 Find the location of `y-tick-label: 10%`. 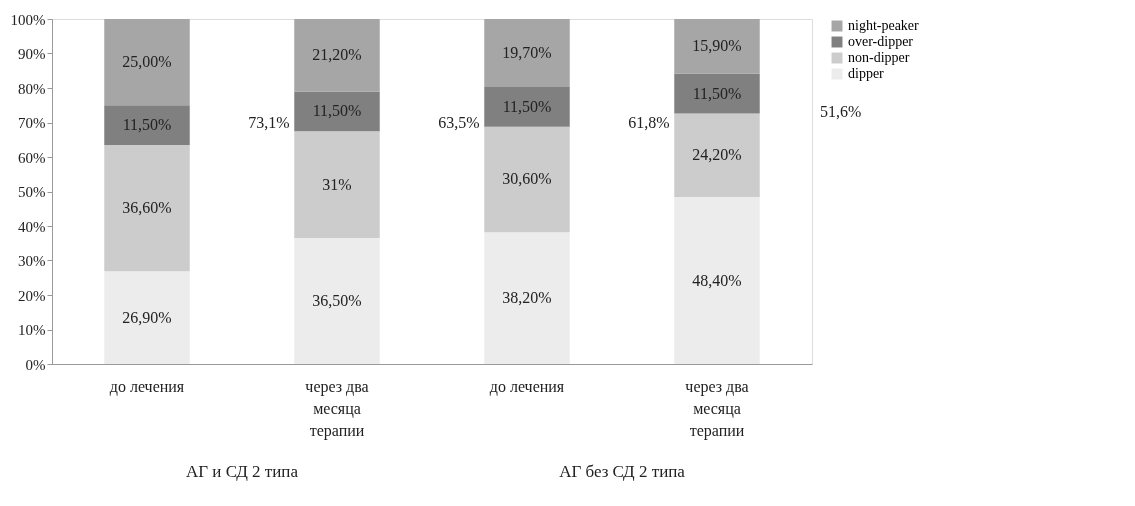

y-tick-label: 10% is located at coordinates (32, 330).